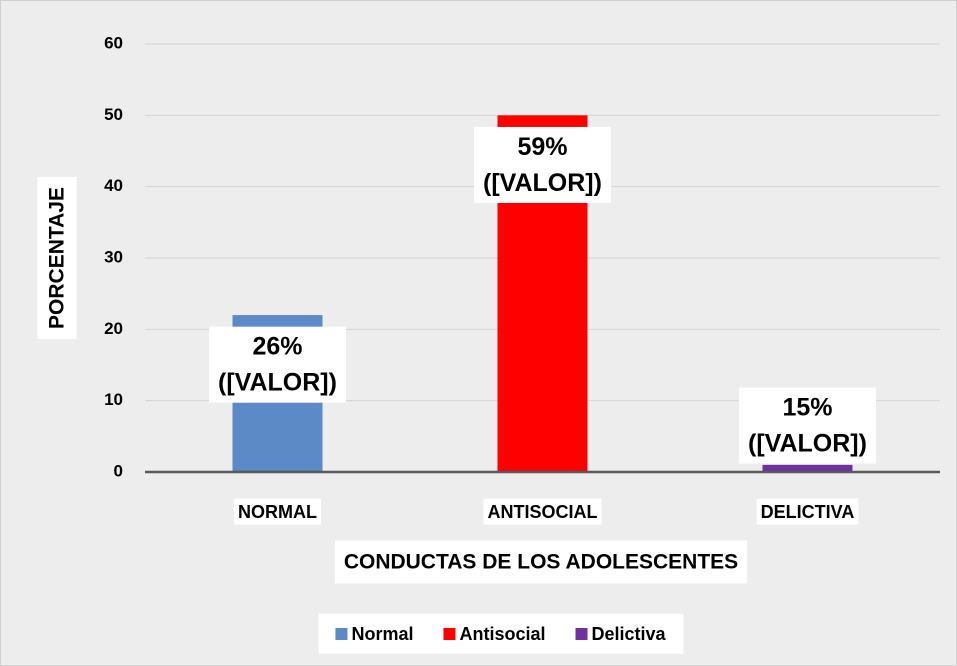 Image resolution: width=957 pixels, height=666 pixels. I want to click on data-label-line: 26%, so click(277, 347).